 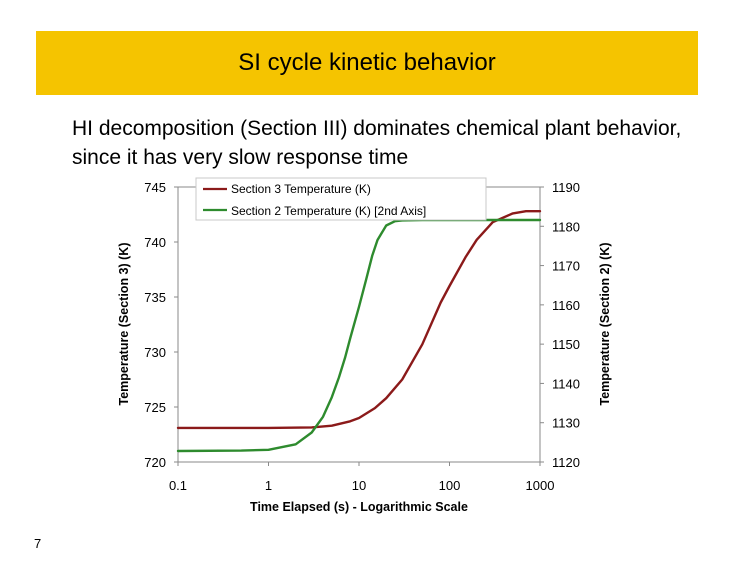 What do you see at coordinates (178, 485) in the screenshot?
I see `x-tick-label: 0.1` at bounding box center [178, 485].